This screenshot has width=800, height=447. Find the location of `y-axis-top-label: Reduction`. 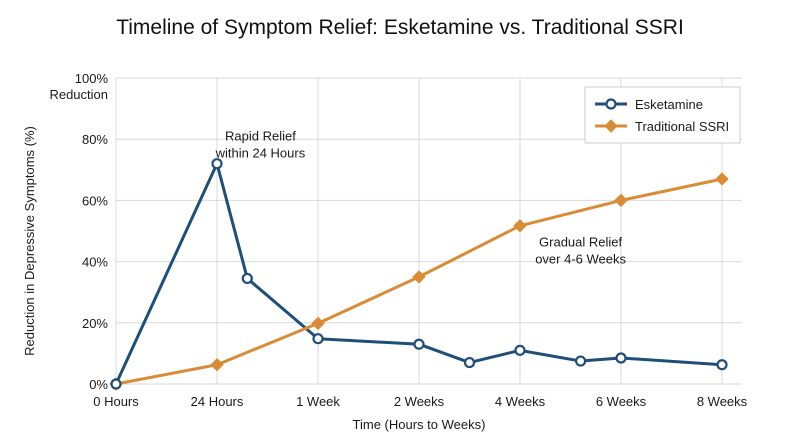

y-axis-top-label: Reduction is located at coordinates (78, 94).